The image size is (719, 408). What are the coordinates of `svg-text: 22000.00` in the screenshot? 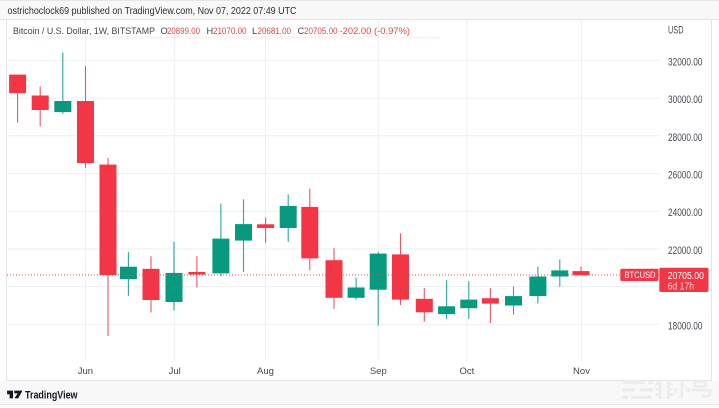 It's located at (685, 251).